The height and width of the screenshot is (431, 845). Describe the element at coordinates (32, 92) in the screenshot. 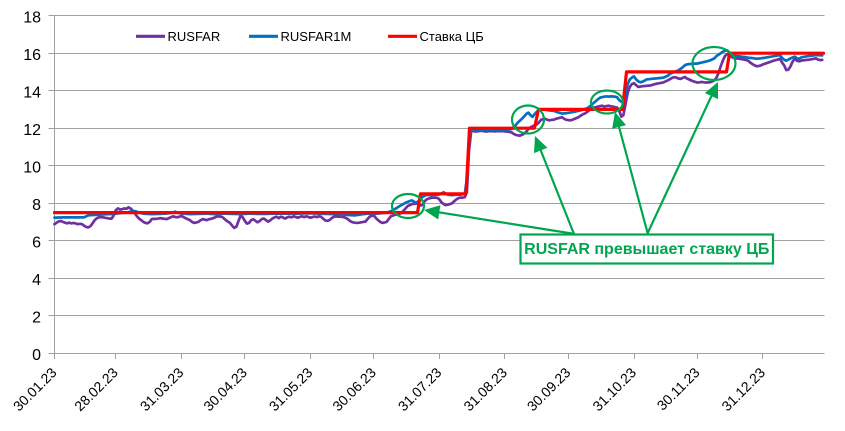

I see `svg-text: 14` at that location.